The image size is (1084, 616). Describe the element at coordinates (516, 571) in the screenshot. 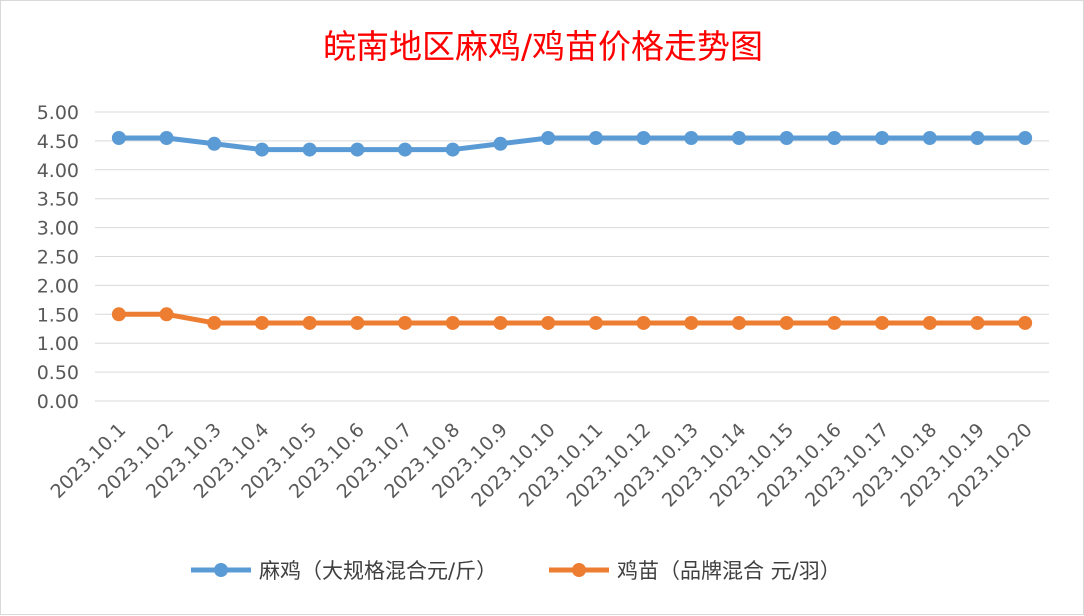

I see `legend: 麻鸡（大规格混合元/斤） 鸡苗（品牌混合 元/羽）` at that location.